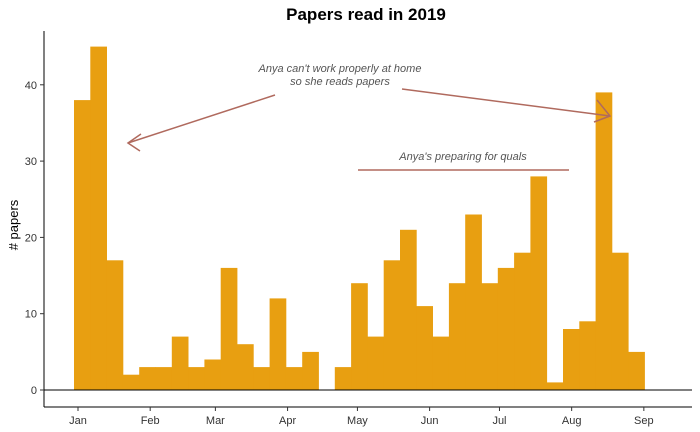 The height and width of the screenshot is (432, 700). What do you see at coordinates (287, 421) in the screenshot?
I see `x-tick-label: Apr` at bounding box center [287, 421].